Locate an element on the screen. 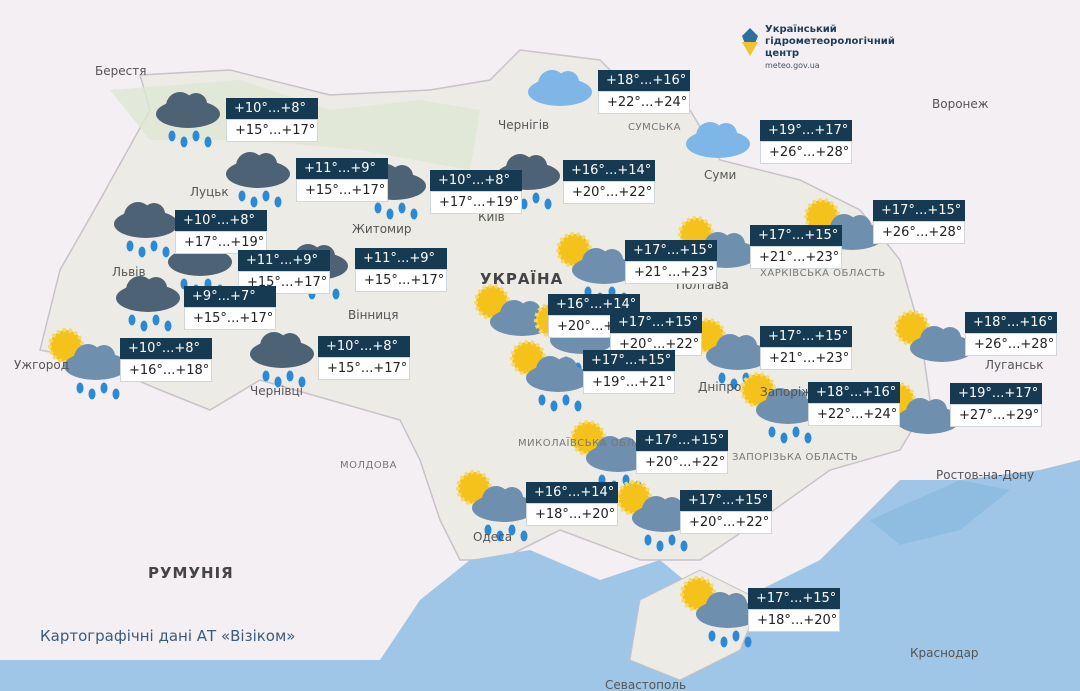 This screenshot has height=691, width=1080. place-label: Чернігів is located at coordinates (524, 125).